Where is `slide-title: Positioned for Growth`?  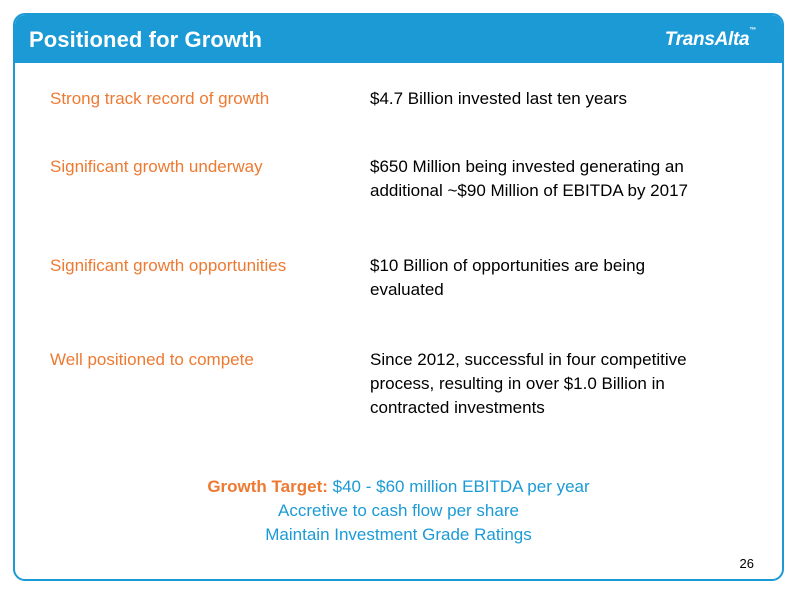
slide-title: Positioned for Growth is located at coordinates (146, 39).